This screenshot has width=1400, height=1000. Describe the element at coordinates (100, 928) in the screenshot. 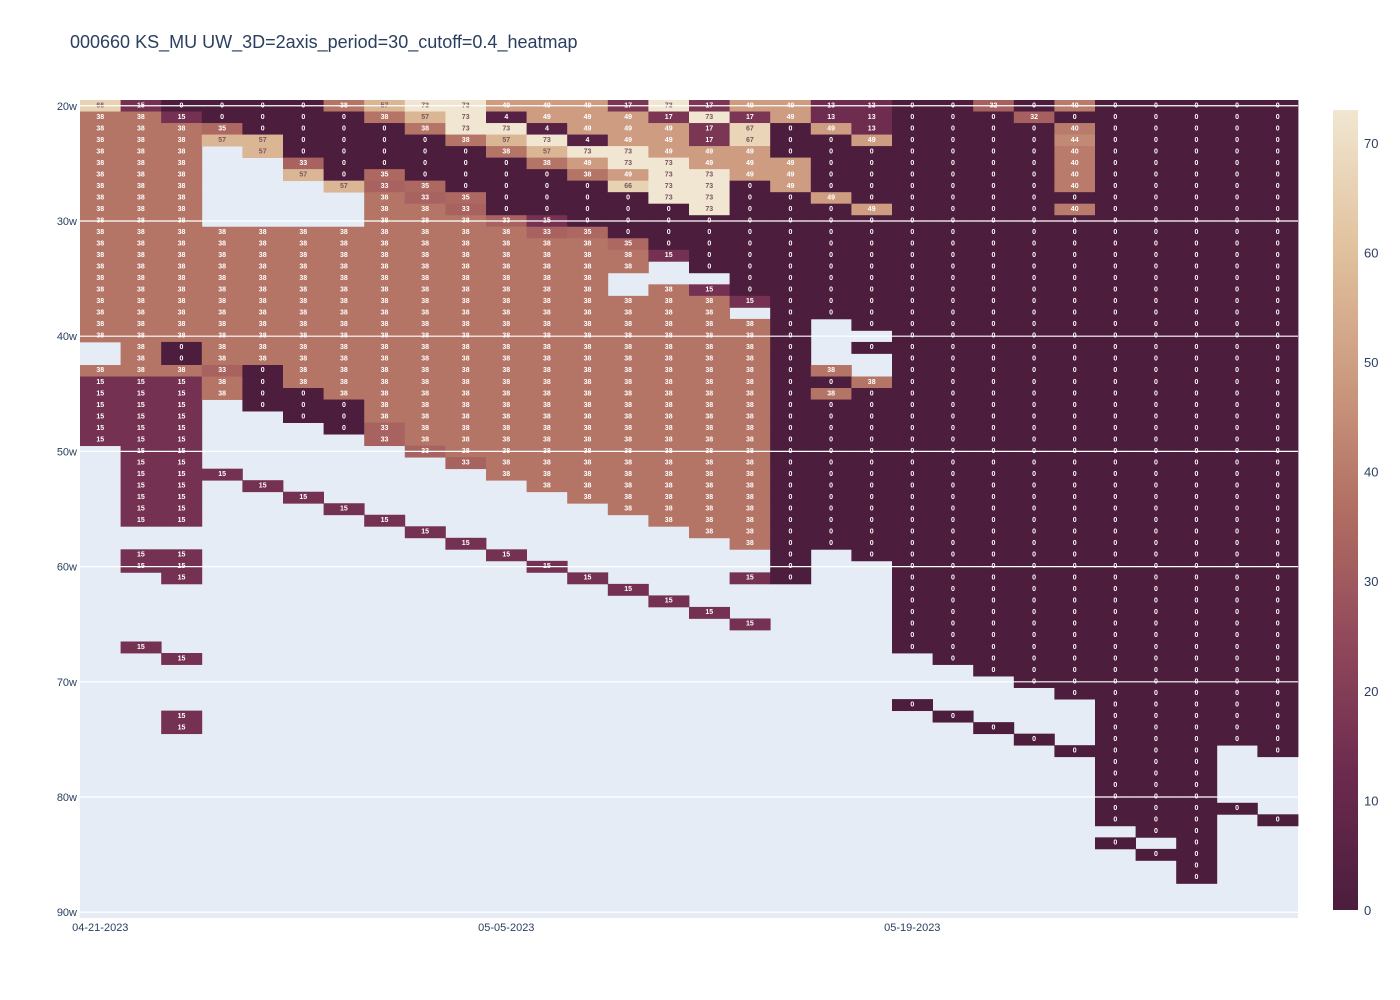

I see `x-tick-label: 04-21-2023` at that location.